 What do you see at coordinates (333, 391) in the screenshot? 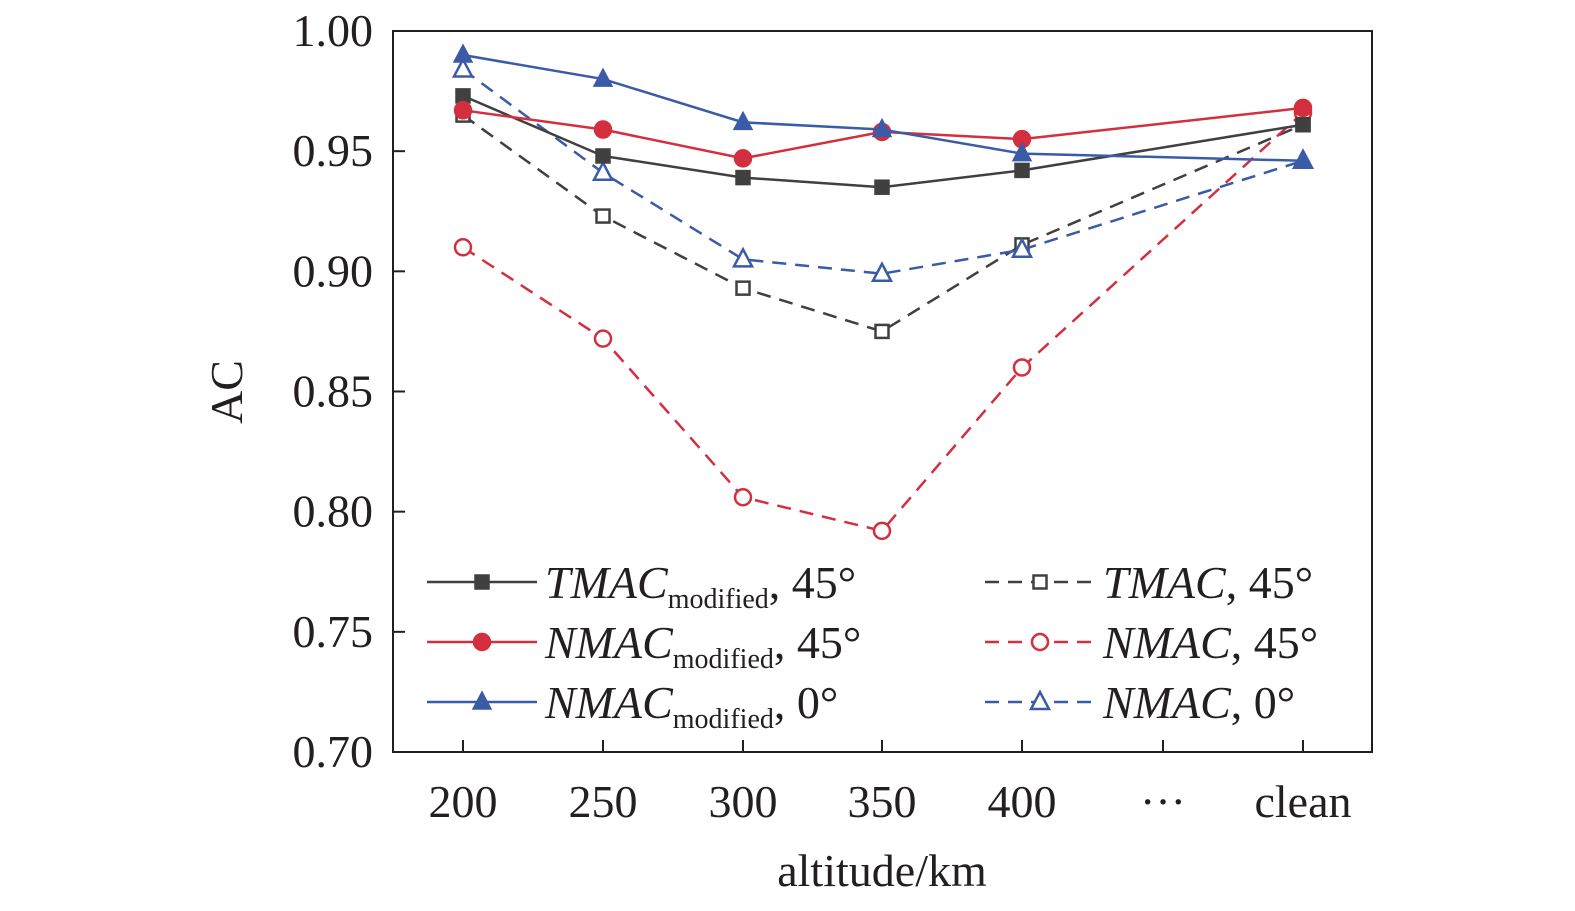
I see `y-tick-label: 0.85` at bounding box center [333, 391].